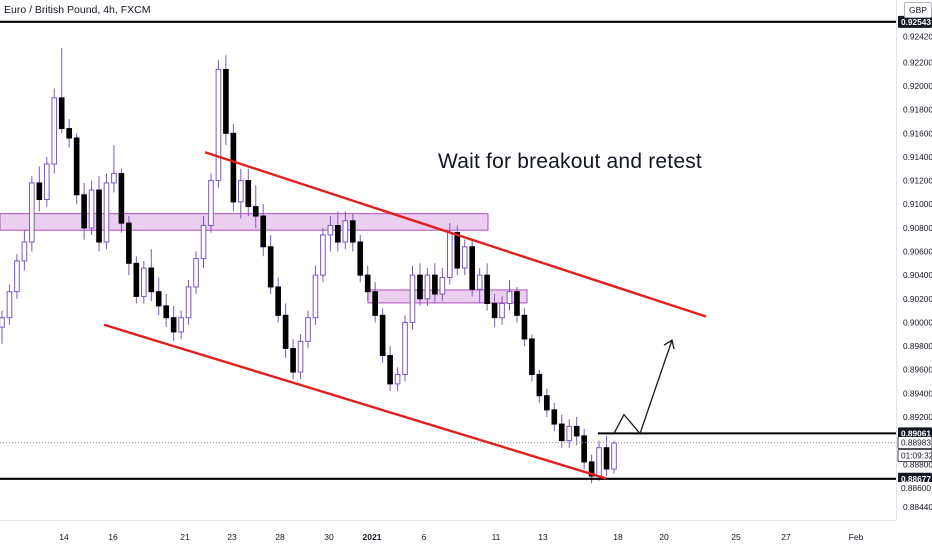 This screenshot has height=555, width=932. Describe the element at coordinates (917, 228) in the screenshot. I see `y-tick-label: 0.90800` at that location.